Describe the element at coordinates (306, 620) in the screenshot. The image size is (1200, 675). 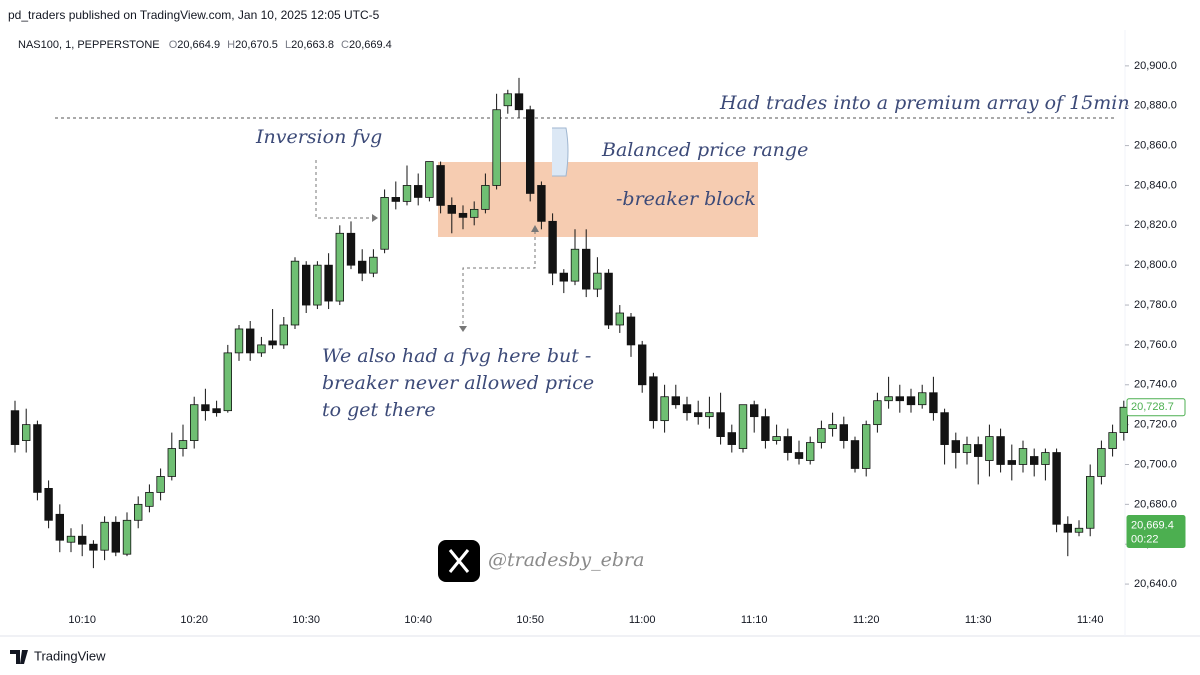
I see `x-tick-label: 10:30` at that location.